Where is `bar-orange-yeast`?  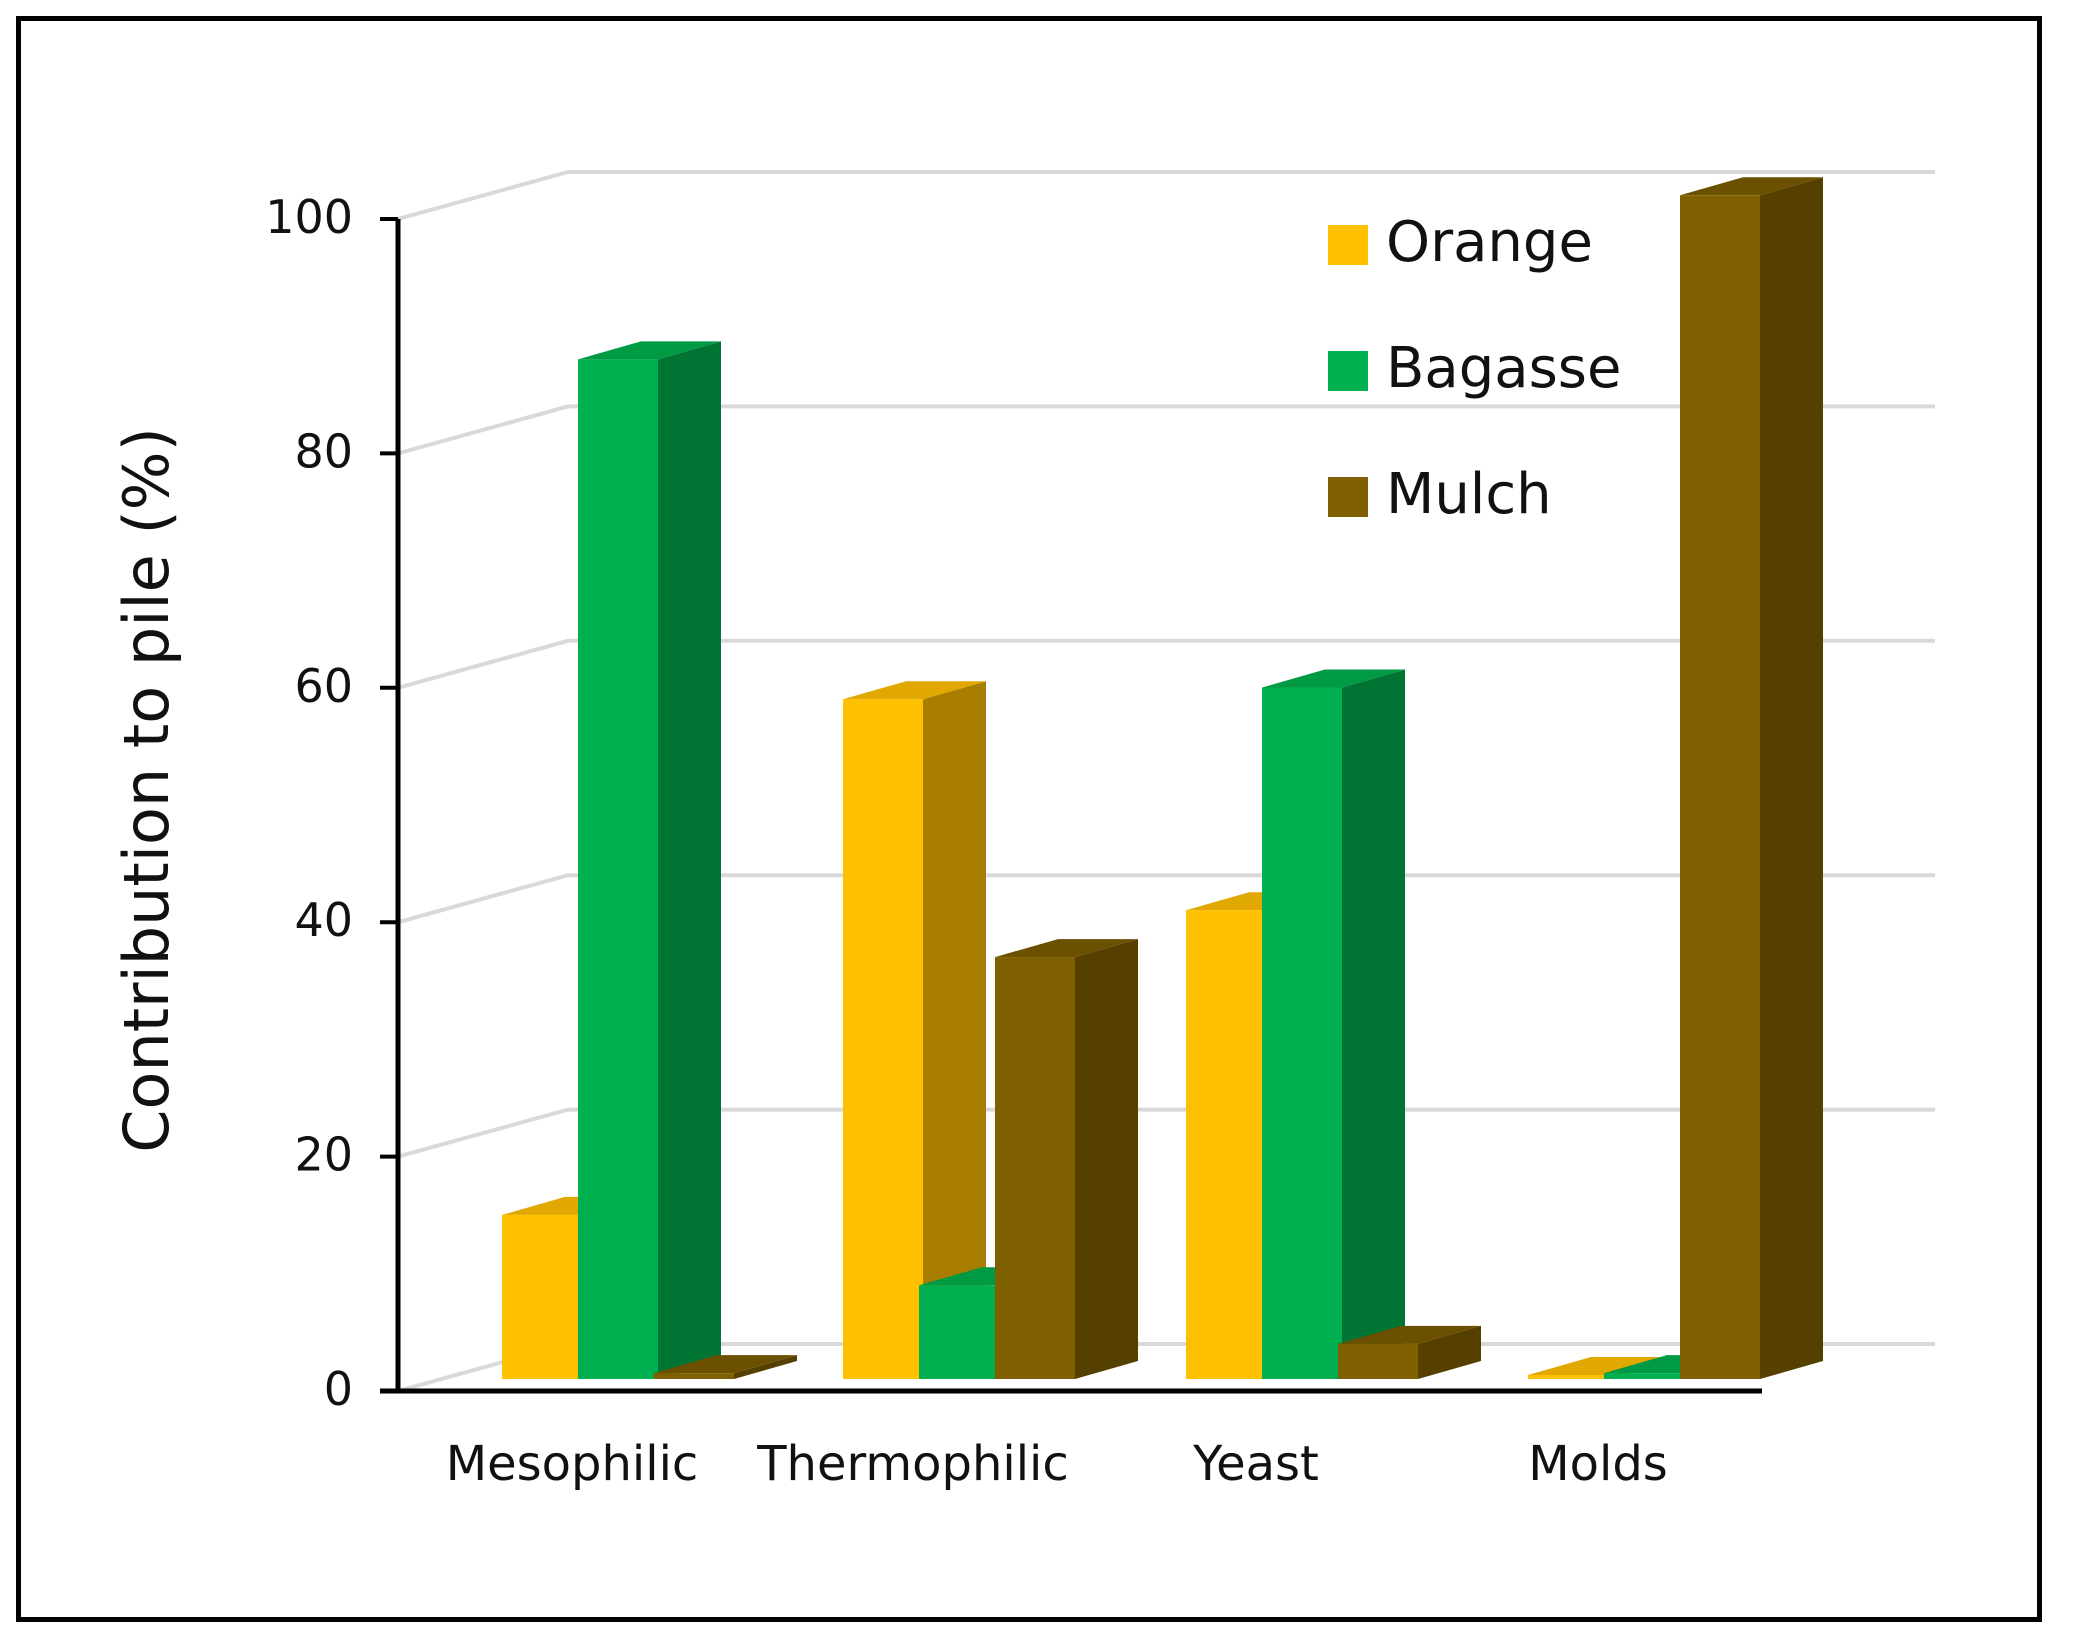
bar-orange-yeast is located at coordinates (1226, 1144).